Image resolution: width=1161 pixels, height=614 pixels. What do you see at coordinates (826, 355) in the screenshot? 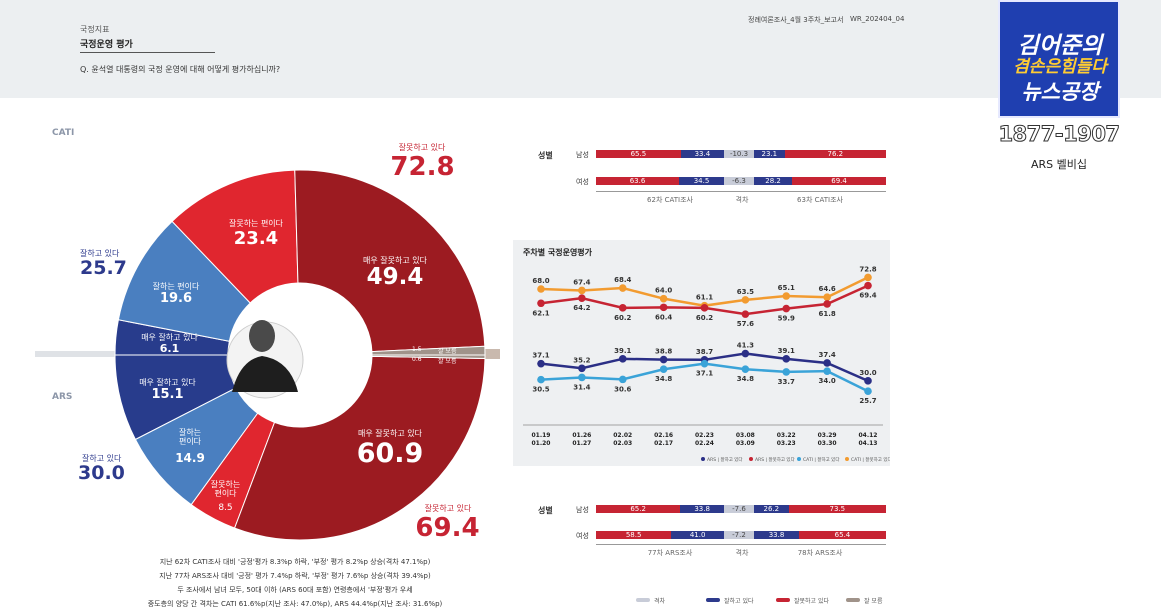
I see `trend-value-label: 37.4` at bounding box center [826, 355].